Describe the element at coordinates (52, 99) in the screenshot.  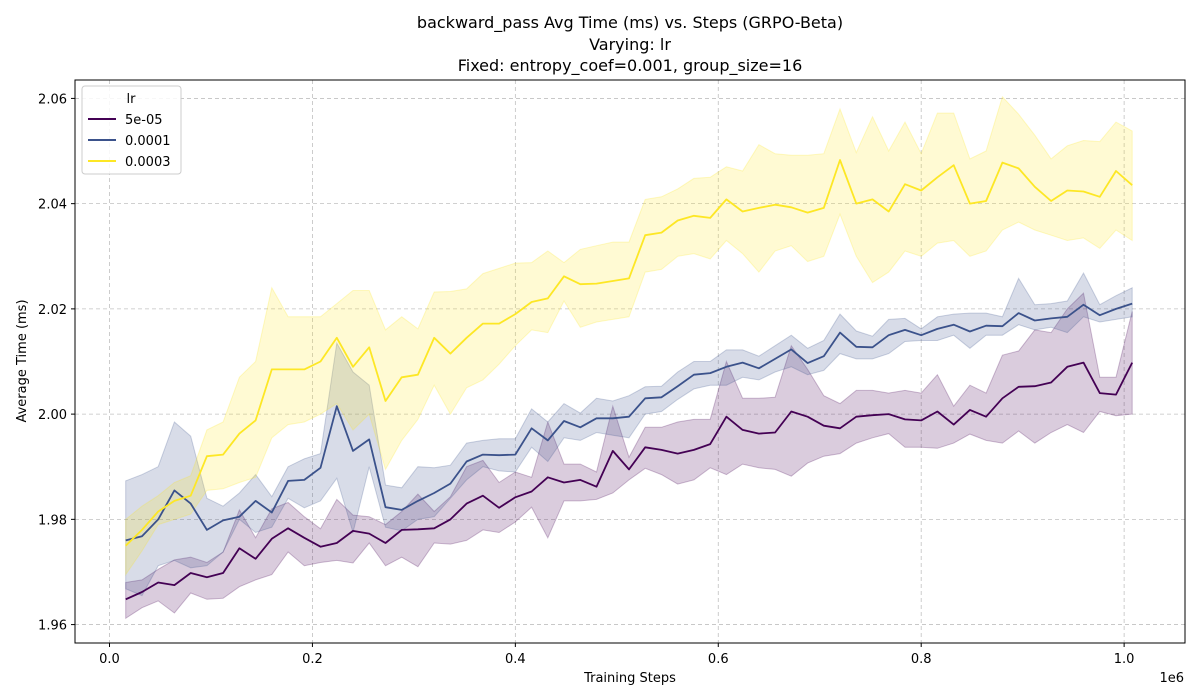
I see `y-tick-label: 2.06` at that location.